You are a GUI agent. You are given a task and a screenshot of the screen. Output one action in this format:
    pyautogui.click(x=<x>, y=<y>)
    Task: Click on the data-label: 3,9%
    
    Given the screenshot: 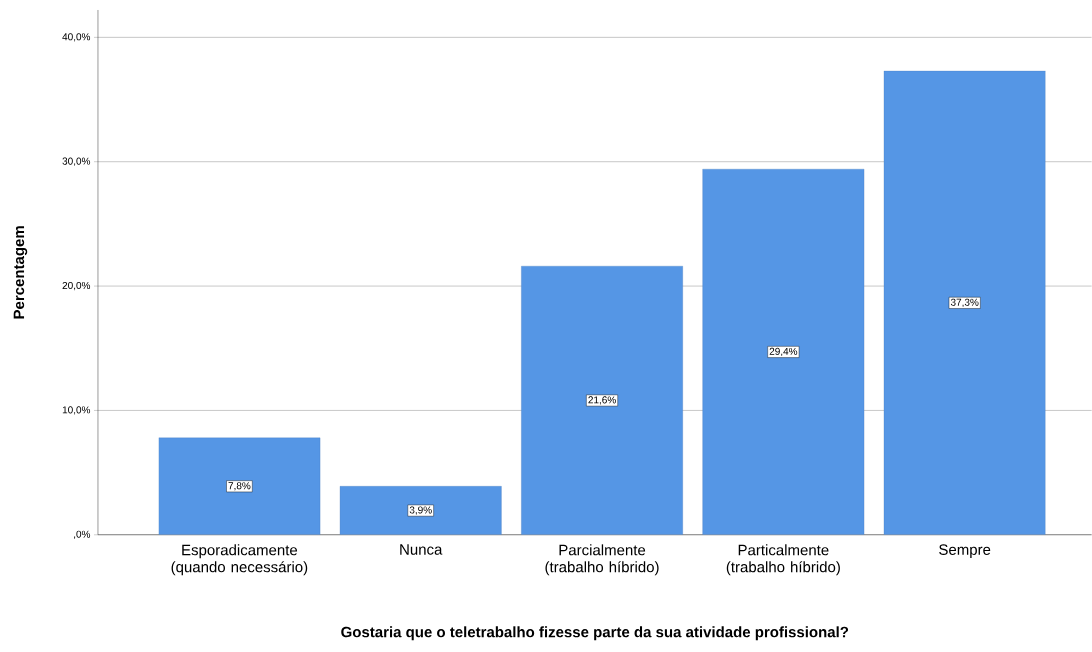 What is the action you would take?
    pyautogui.click(x=420, y=510)
    